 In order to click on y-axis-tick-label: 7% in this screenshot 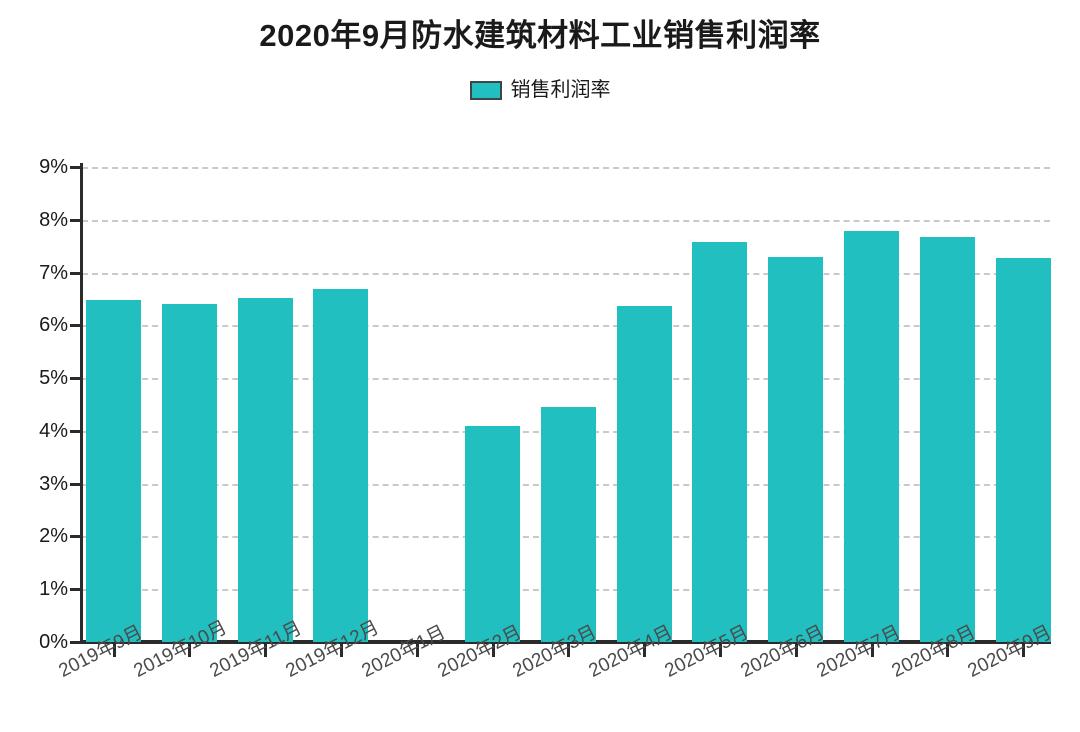, I will do `click(53, 272)`.